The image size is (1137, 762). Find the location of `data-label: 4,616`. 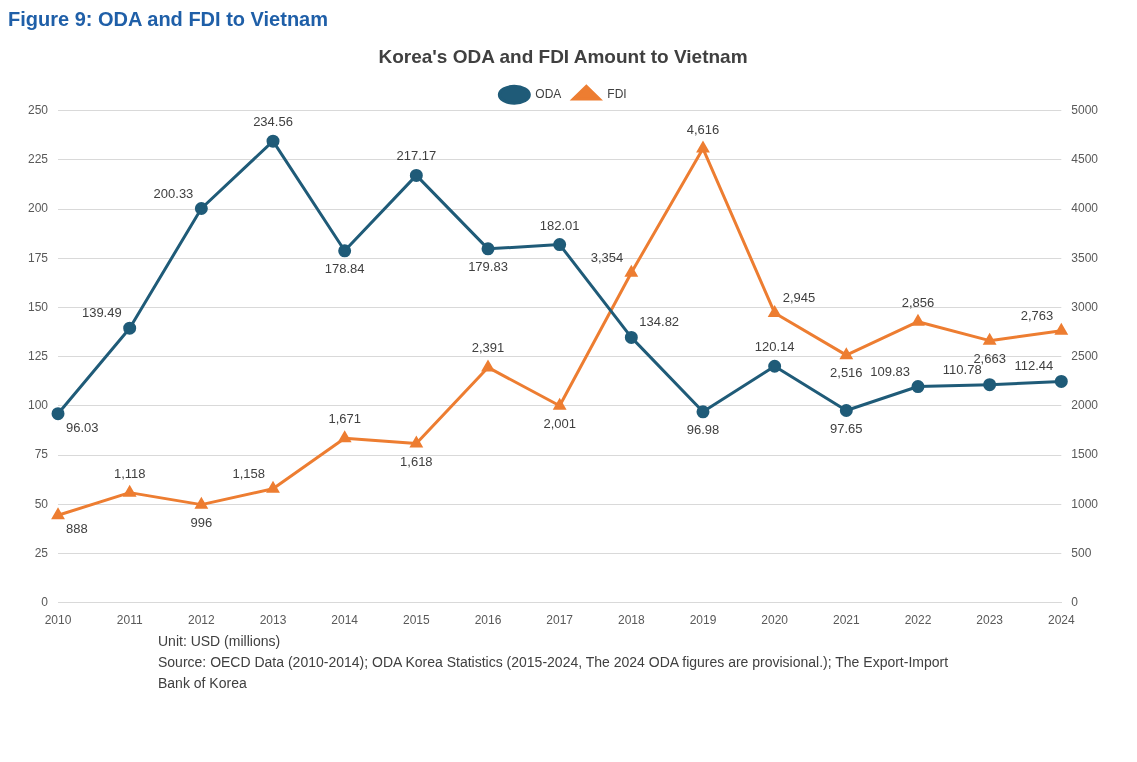

data-label: 4,616 is located at coordinates (703, 129).